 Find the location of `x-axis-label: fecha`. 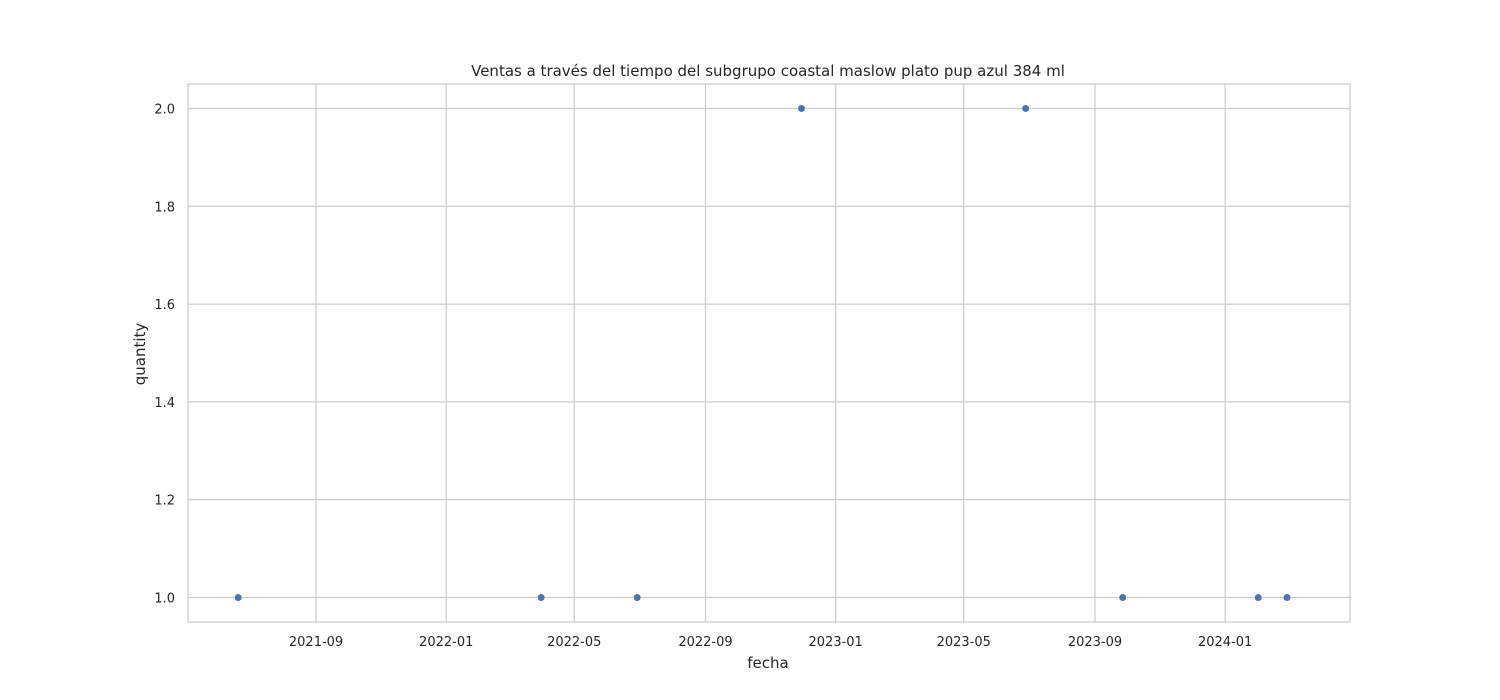

x-axis-label: fecha is located at coordinates (767, 663).